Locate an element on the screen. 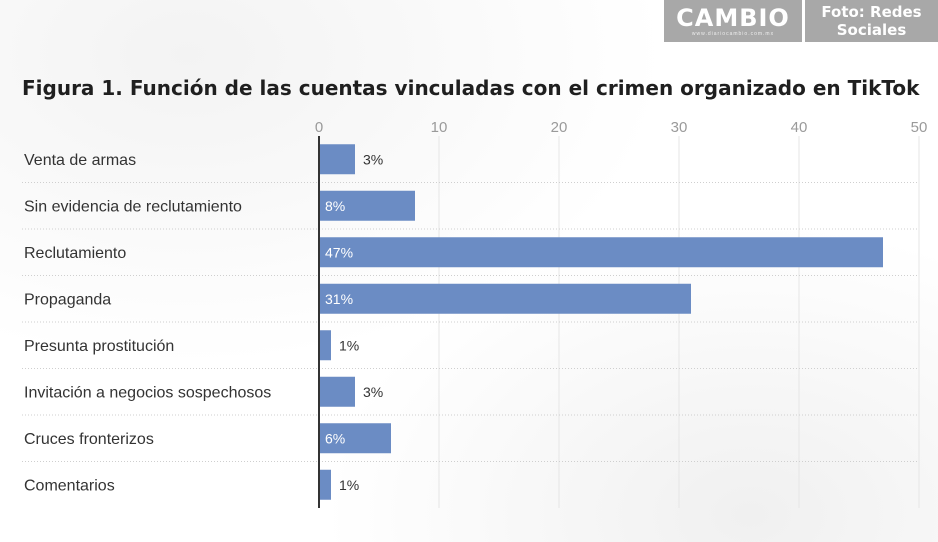 Image resolution: width=938 pixels, height=542 pixels. x-tick-label: 40 is located at coordinates (799, 127).